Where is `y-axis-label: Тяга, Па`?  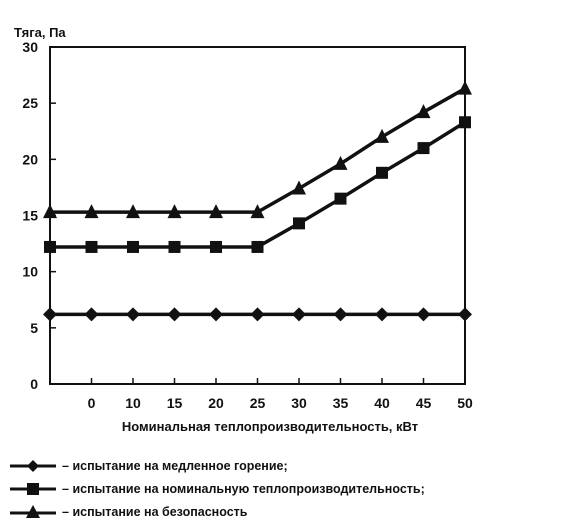 y-axis-label: Тяга, Па is located at coordinates (40, 32).